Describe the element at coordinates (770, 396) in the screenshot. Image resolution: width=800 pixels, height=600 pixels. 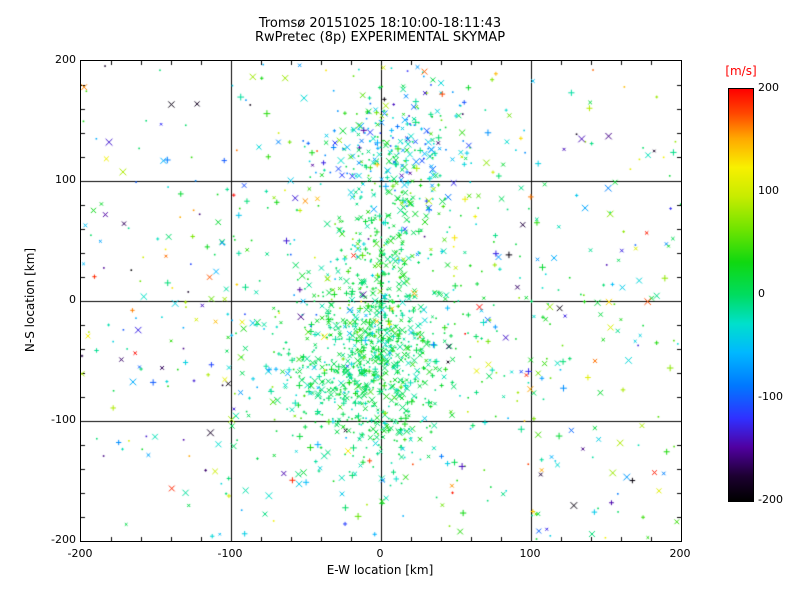
I see `colorbar-tick-label: -100` at that location.